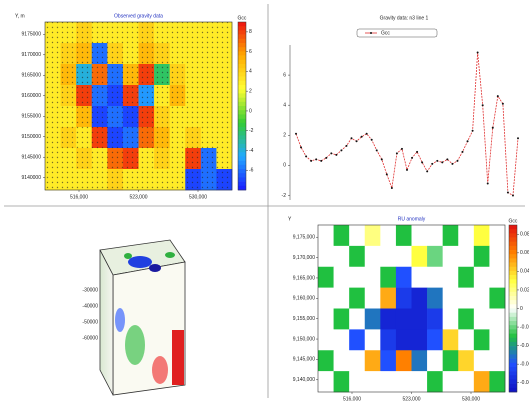 Image resolution: width=529 pixels, height=406 pixels. What do you see at coordinates (513, 221) in the screenshot?
I see `colorbar-label: Gcc` at bounding box center [513, 221].